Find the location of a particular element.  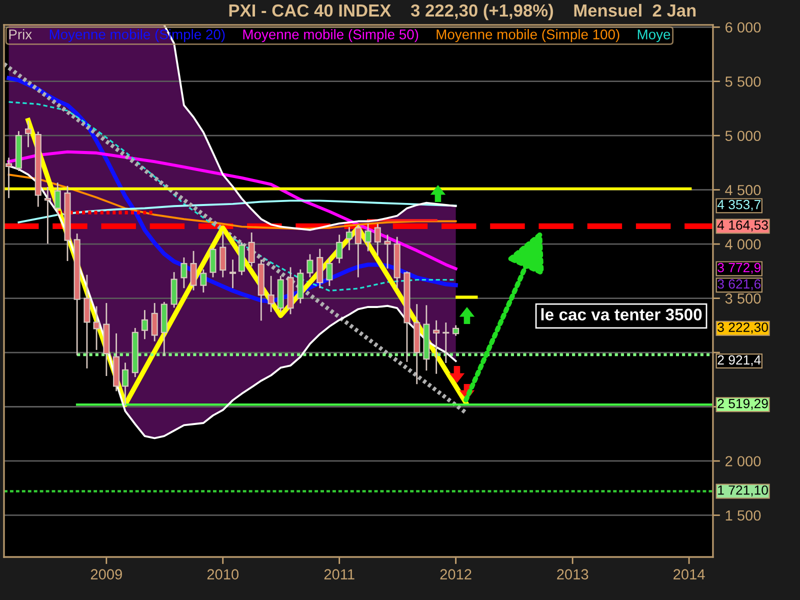

text: Moye is located at coordinates (654, 36).